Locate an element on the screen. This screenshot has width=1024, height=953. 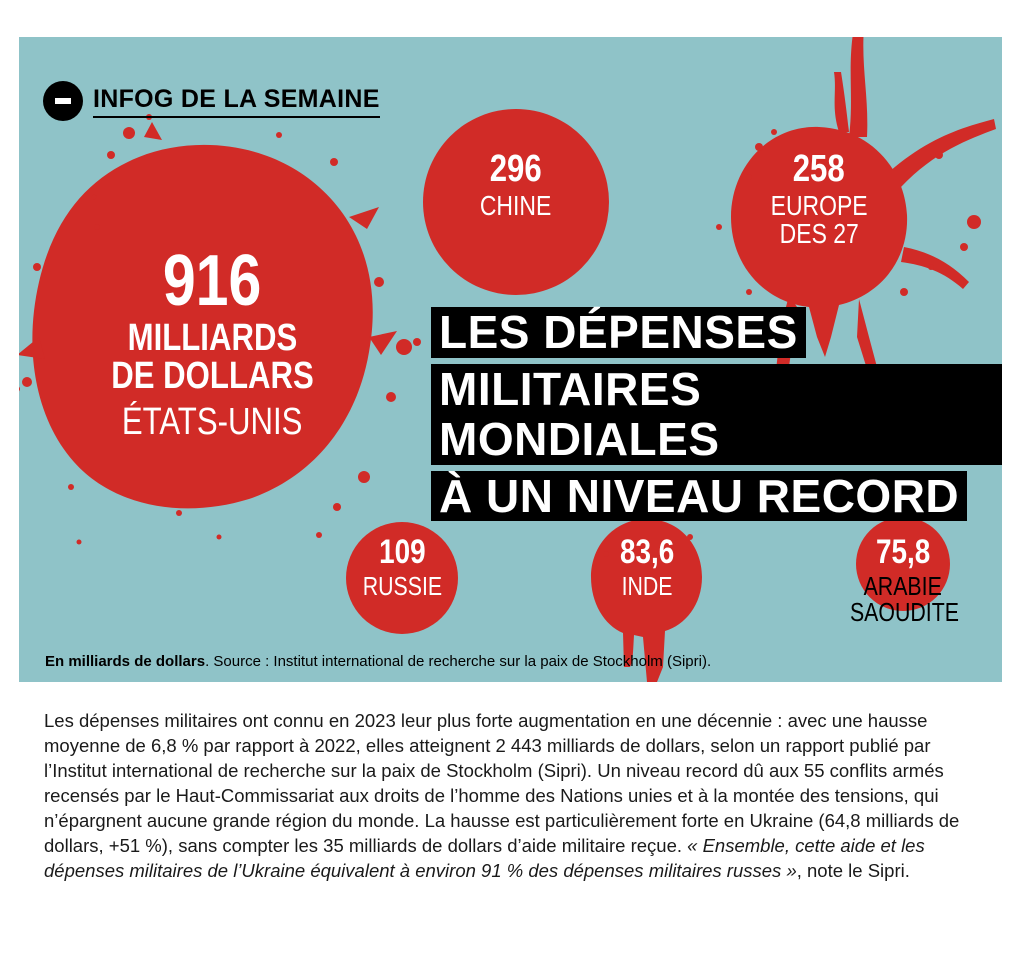
china-label: 296 CHINE is located at coordinates (516, 185).